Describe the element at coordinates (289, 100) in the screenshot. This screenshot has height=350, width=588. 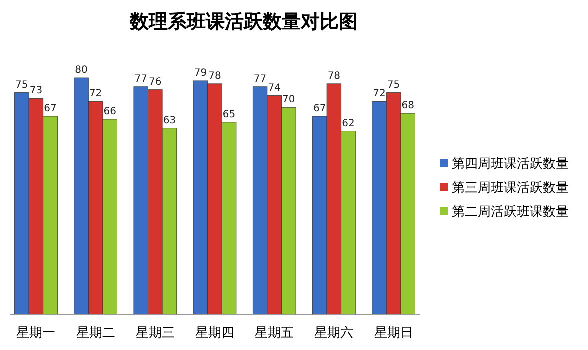
I see `data-label: 70` at that location.